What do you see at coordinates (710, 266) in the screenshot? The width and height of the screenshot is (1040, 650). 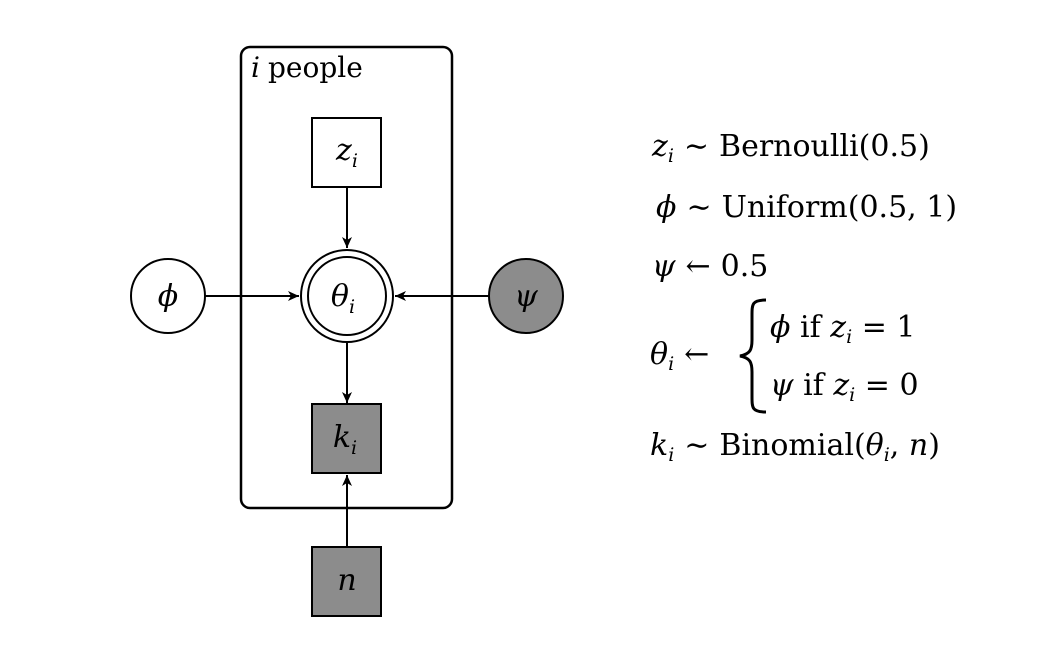 I see `equation-psi: ψ ← 0.5` at bounding box center [710, 266].